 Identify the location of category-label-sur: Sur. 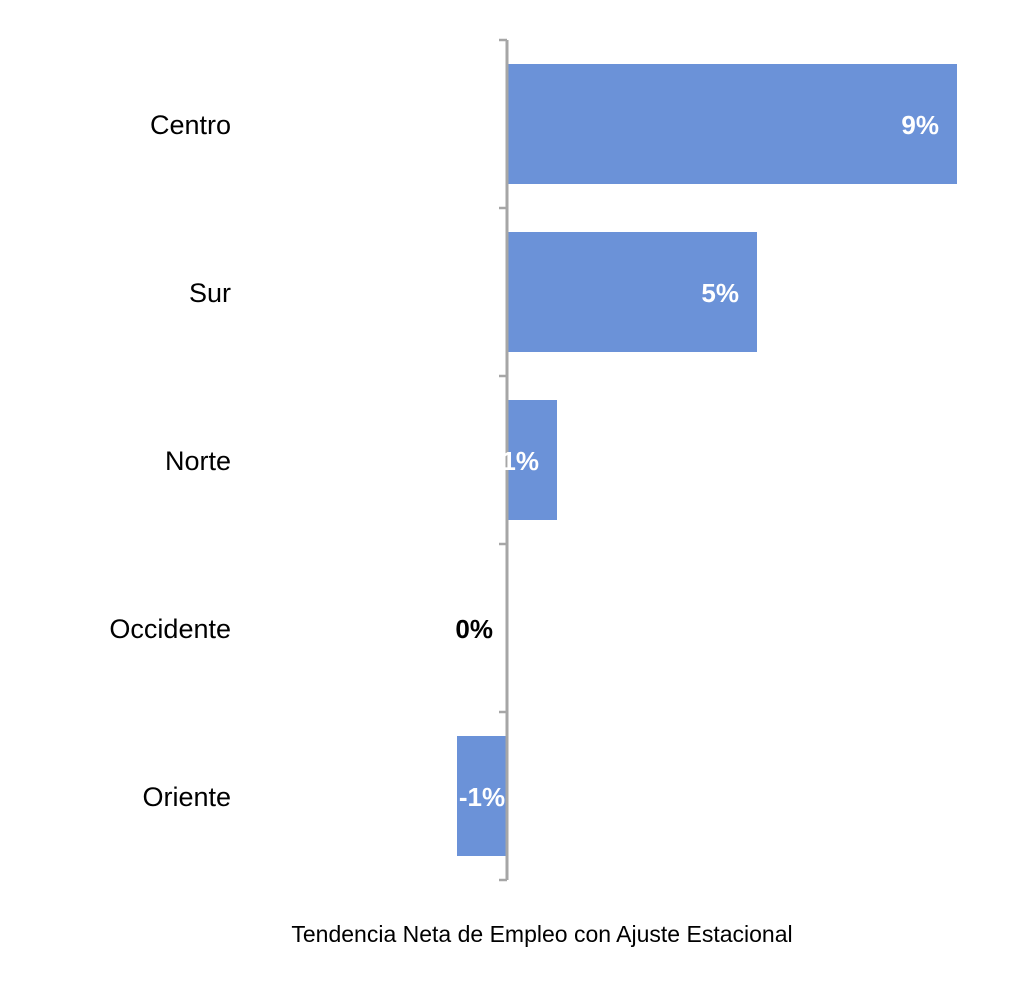
(210, 293).